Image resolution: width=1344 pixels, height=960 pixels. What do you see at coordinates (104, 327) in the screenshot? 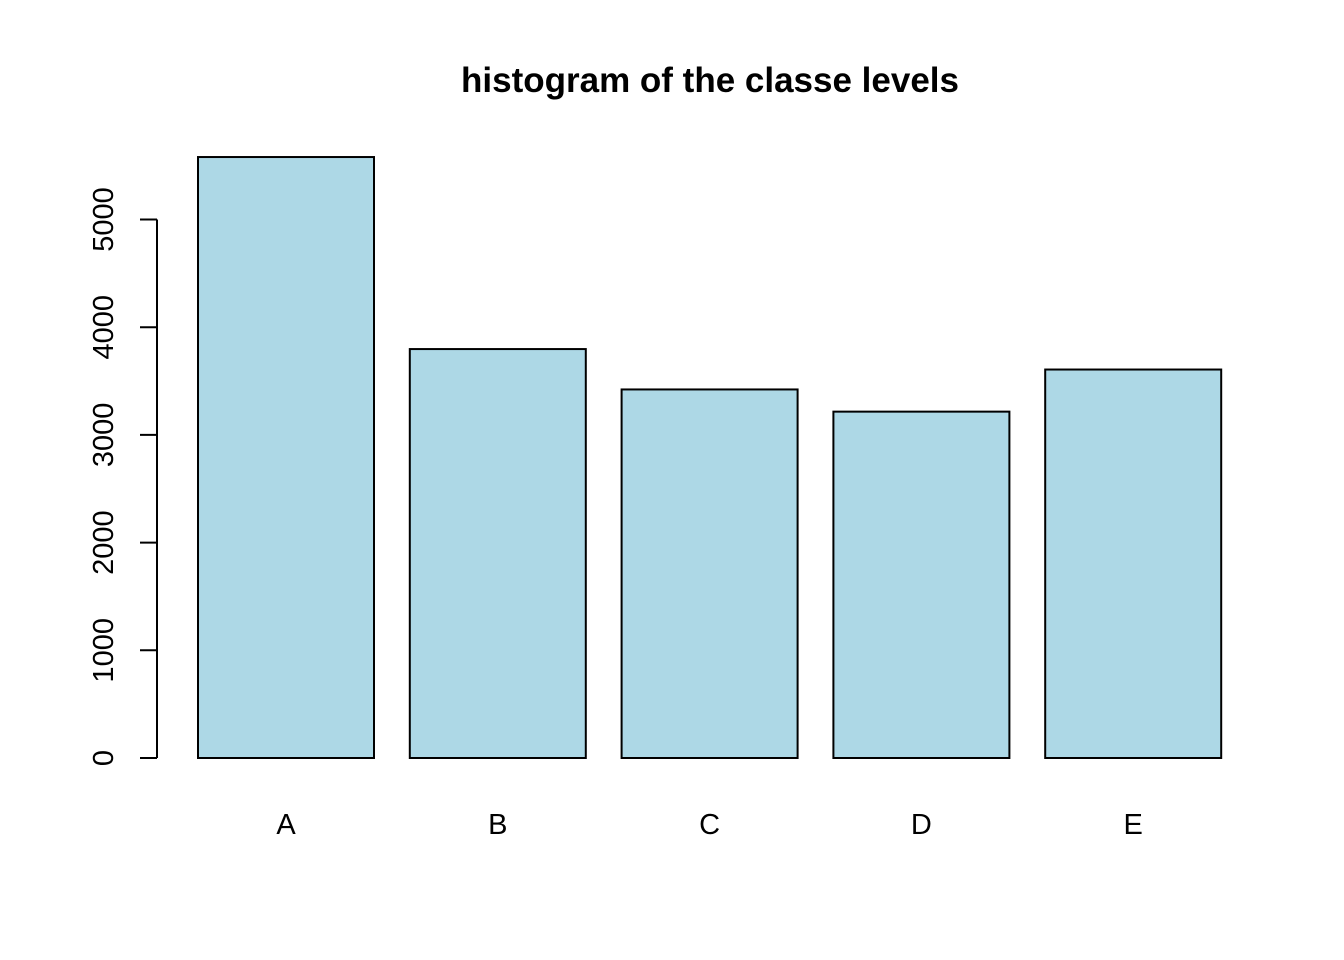
I see `y-tick-label: 4000` at bounding box center [104, 327].